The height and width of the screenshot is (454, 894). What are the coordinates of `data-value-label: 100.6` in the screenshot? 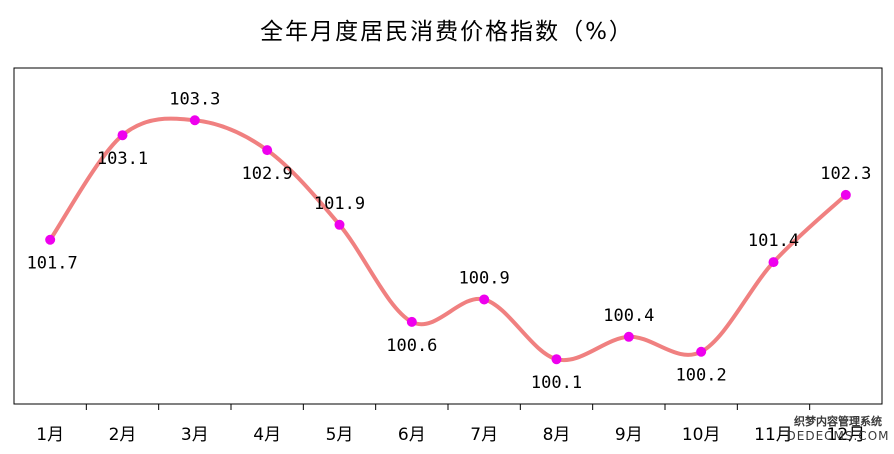 It's located at (411, 346).